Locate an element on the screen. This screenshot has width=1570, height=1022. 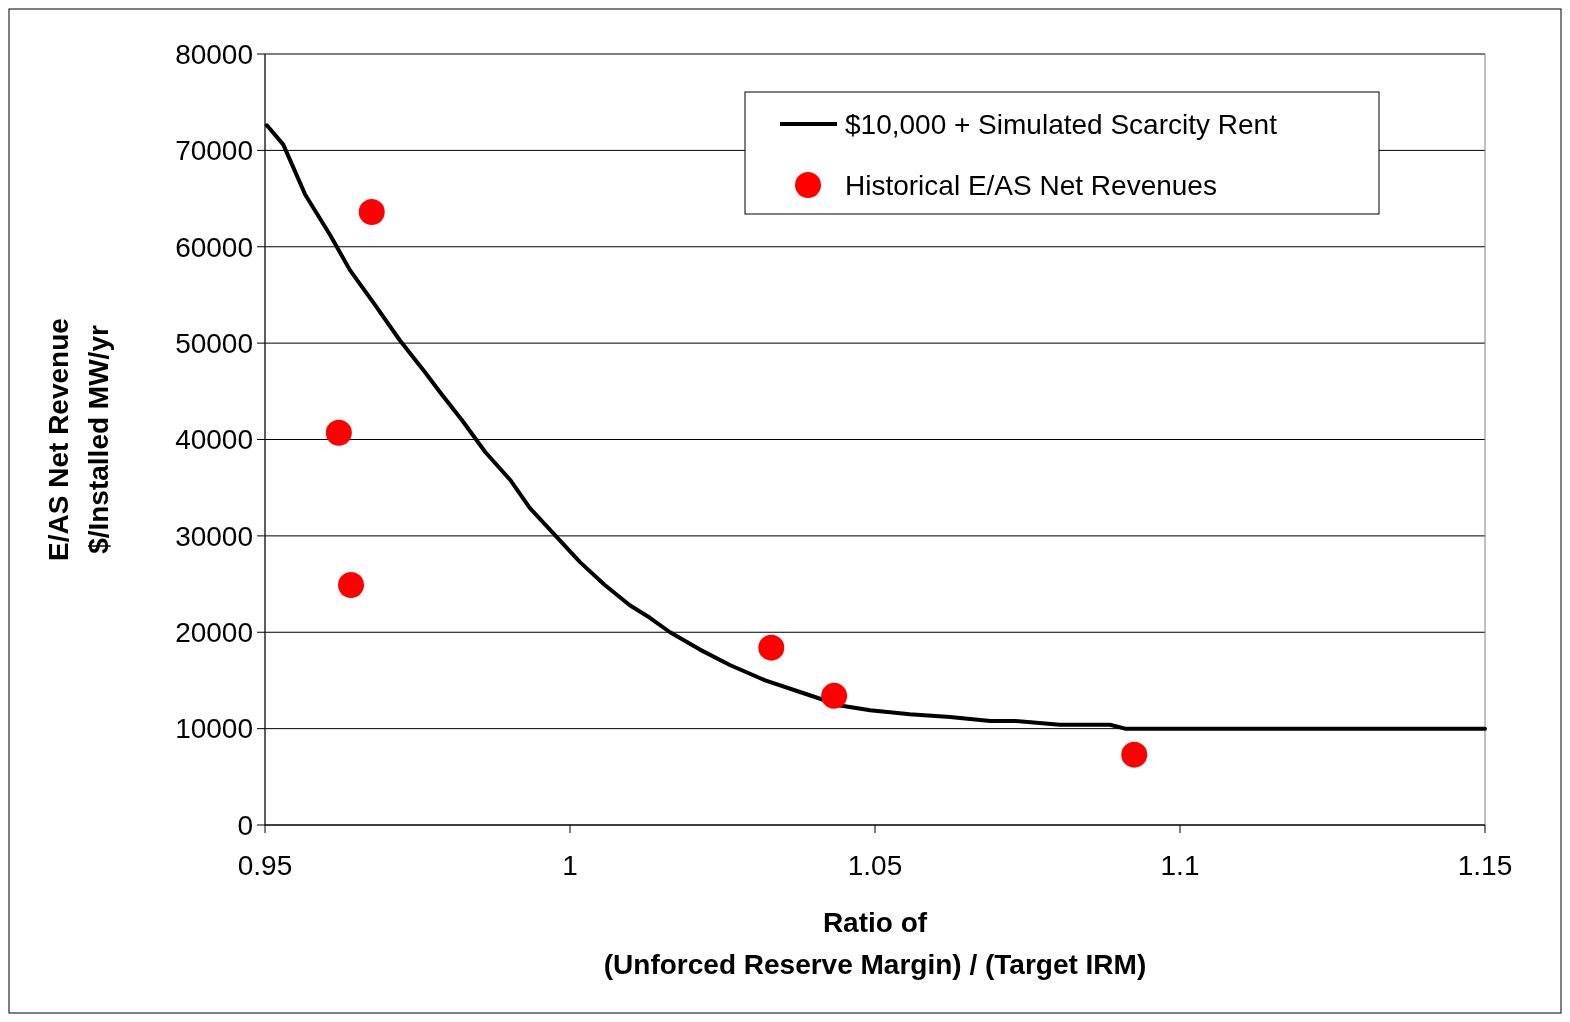
y-tick-label: 30000 is located at coordinates (214, 536).